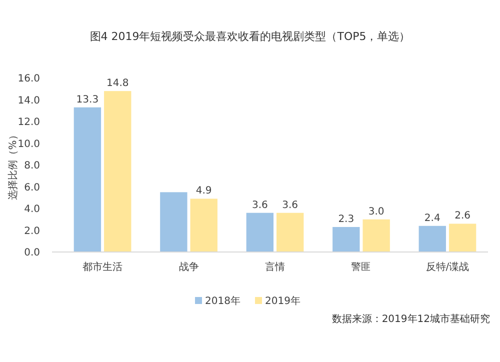 The width and height of the screenshot is (500, 362). What do you see at coordinates (32, 188) in the screenshot?
I see `y-tick-label: 6.0` at bounding box center [32, 188].